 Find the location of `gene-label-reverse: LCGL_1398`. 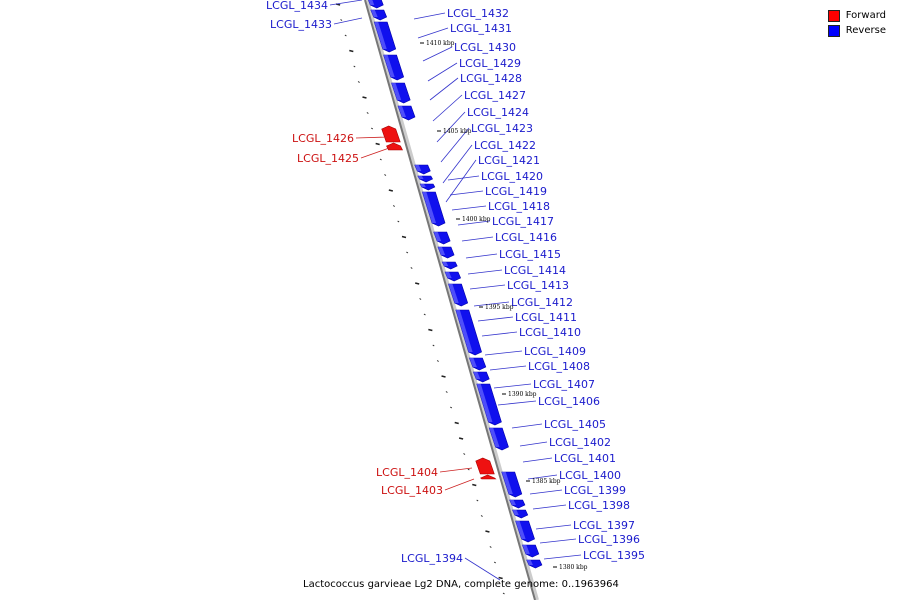

gene-label-reverse: LCGL_1398 is located at coordinates (599, 505).